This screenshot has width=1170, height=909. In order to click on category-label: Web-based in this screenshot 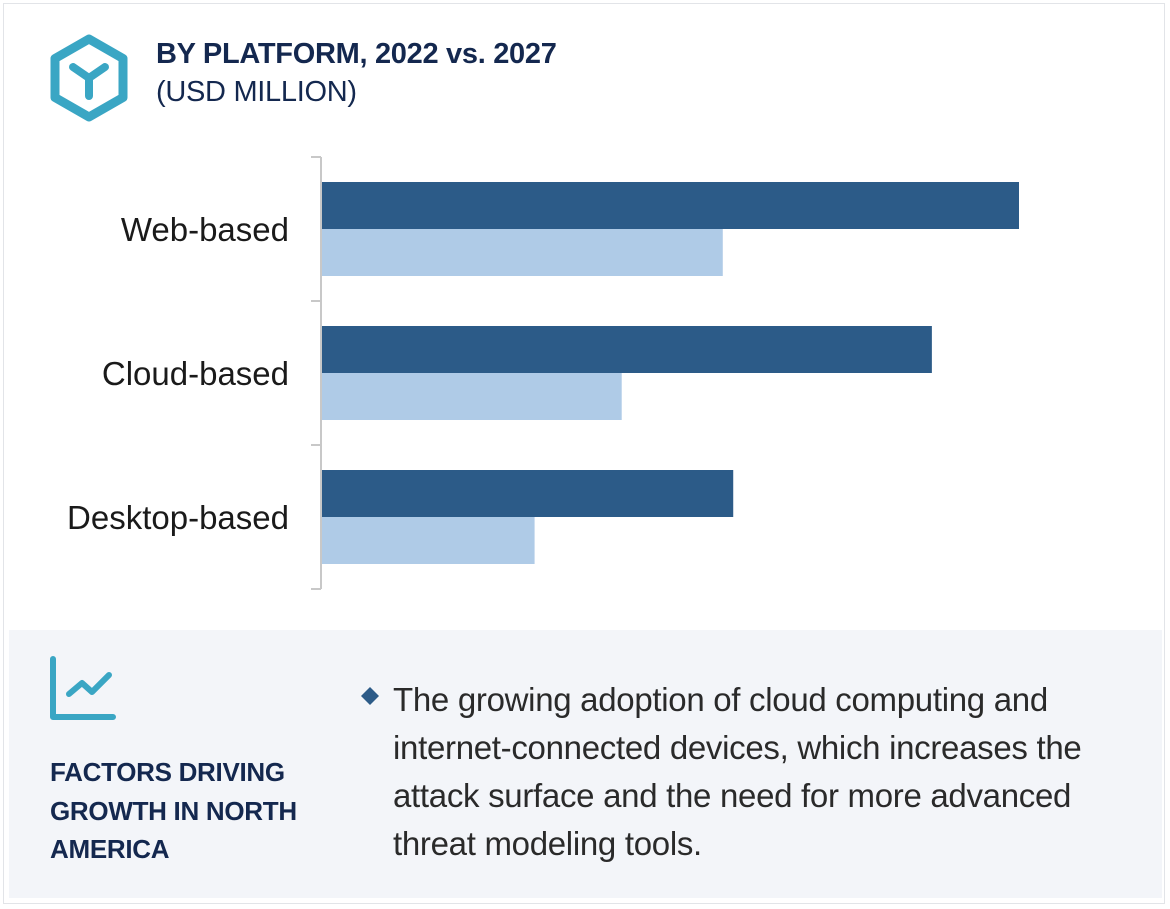, I will do `click(205, 229)`.